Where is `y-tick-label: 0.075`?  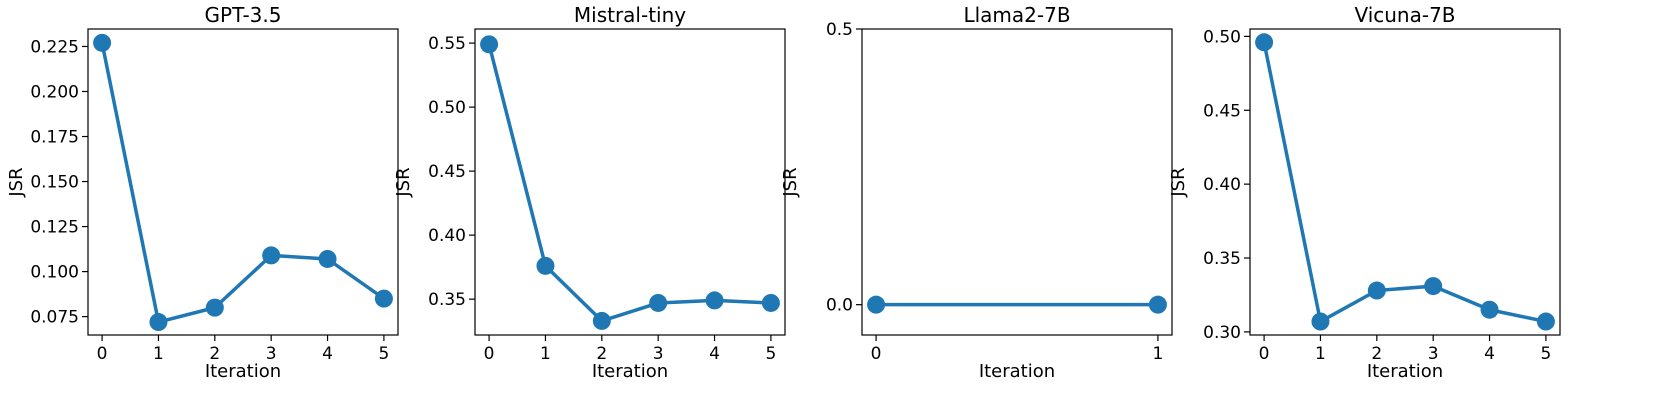 y-tick-label: 0.075 is located at coordinates (54, 318).